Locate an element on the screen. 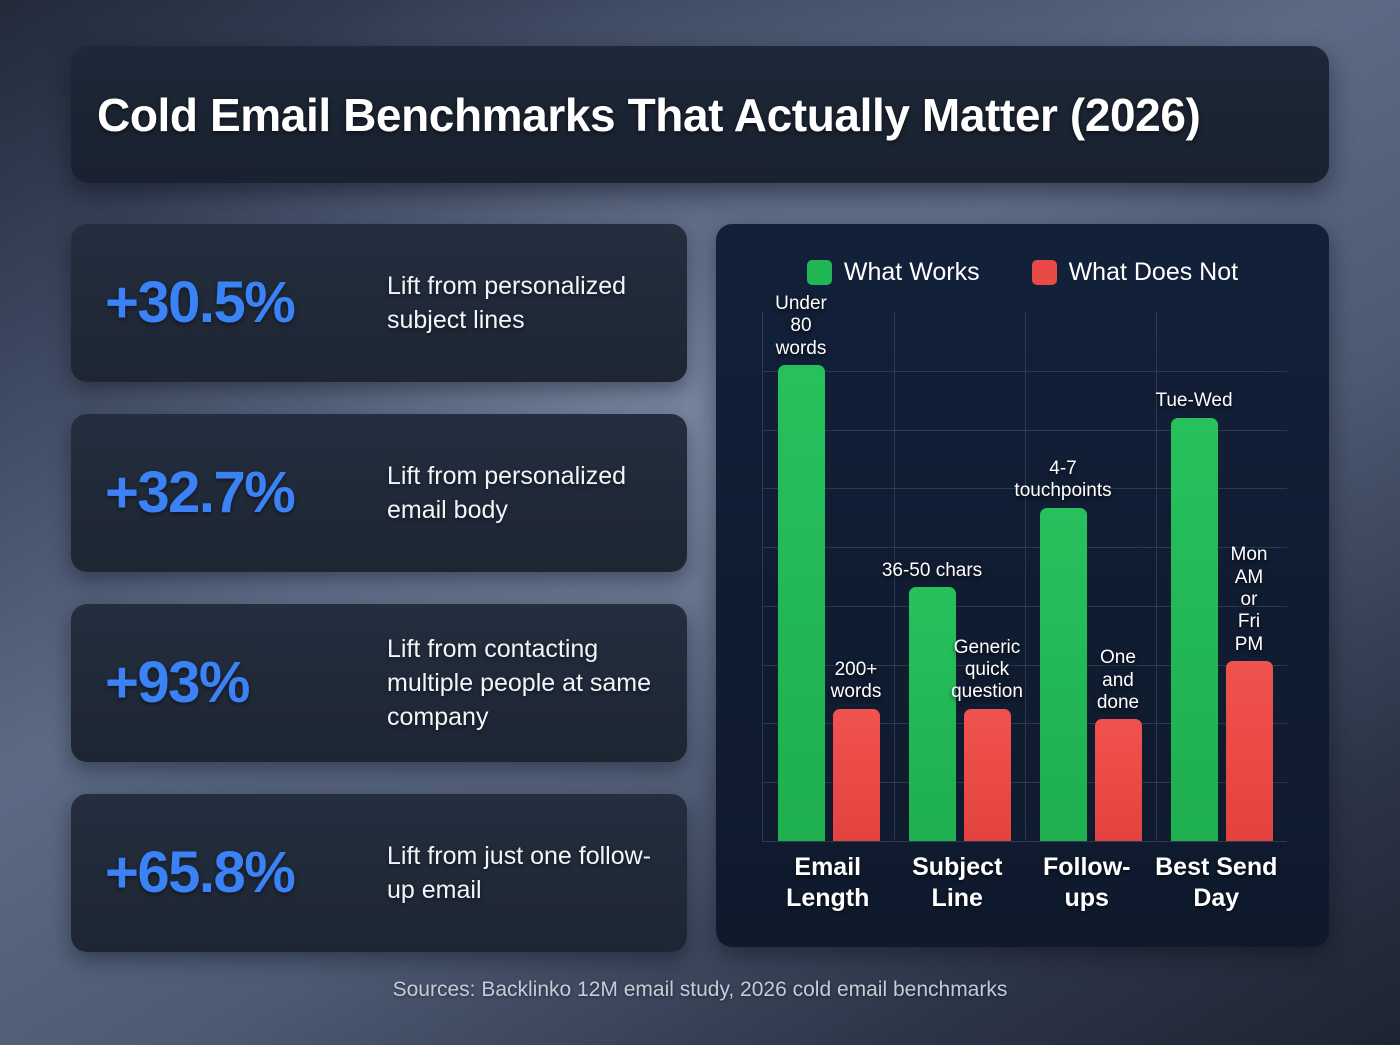  bar-value-label: One and done is located at coordinates (1118, 680).